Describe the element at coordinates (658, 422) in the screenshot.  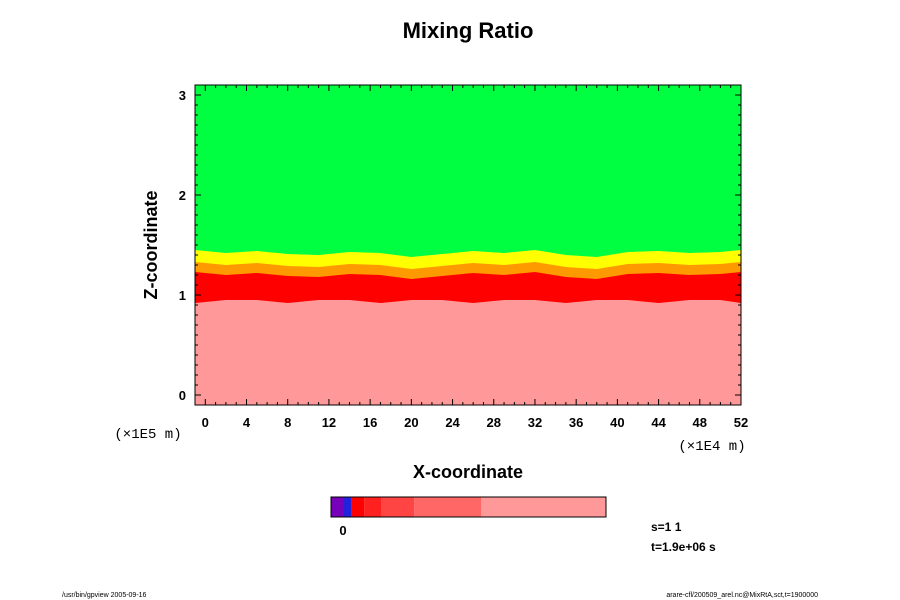
I see `x-tick-label: 44` at that location.